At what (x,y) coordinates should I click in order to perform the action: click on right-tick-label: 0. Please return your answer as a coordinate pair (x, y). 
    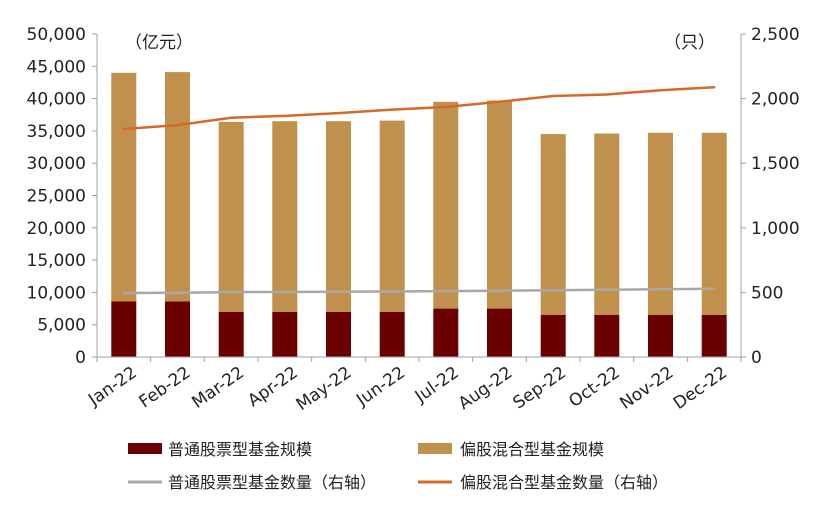
    Looking at the image, I should click on (756, 358).